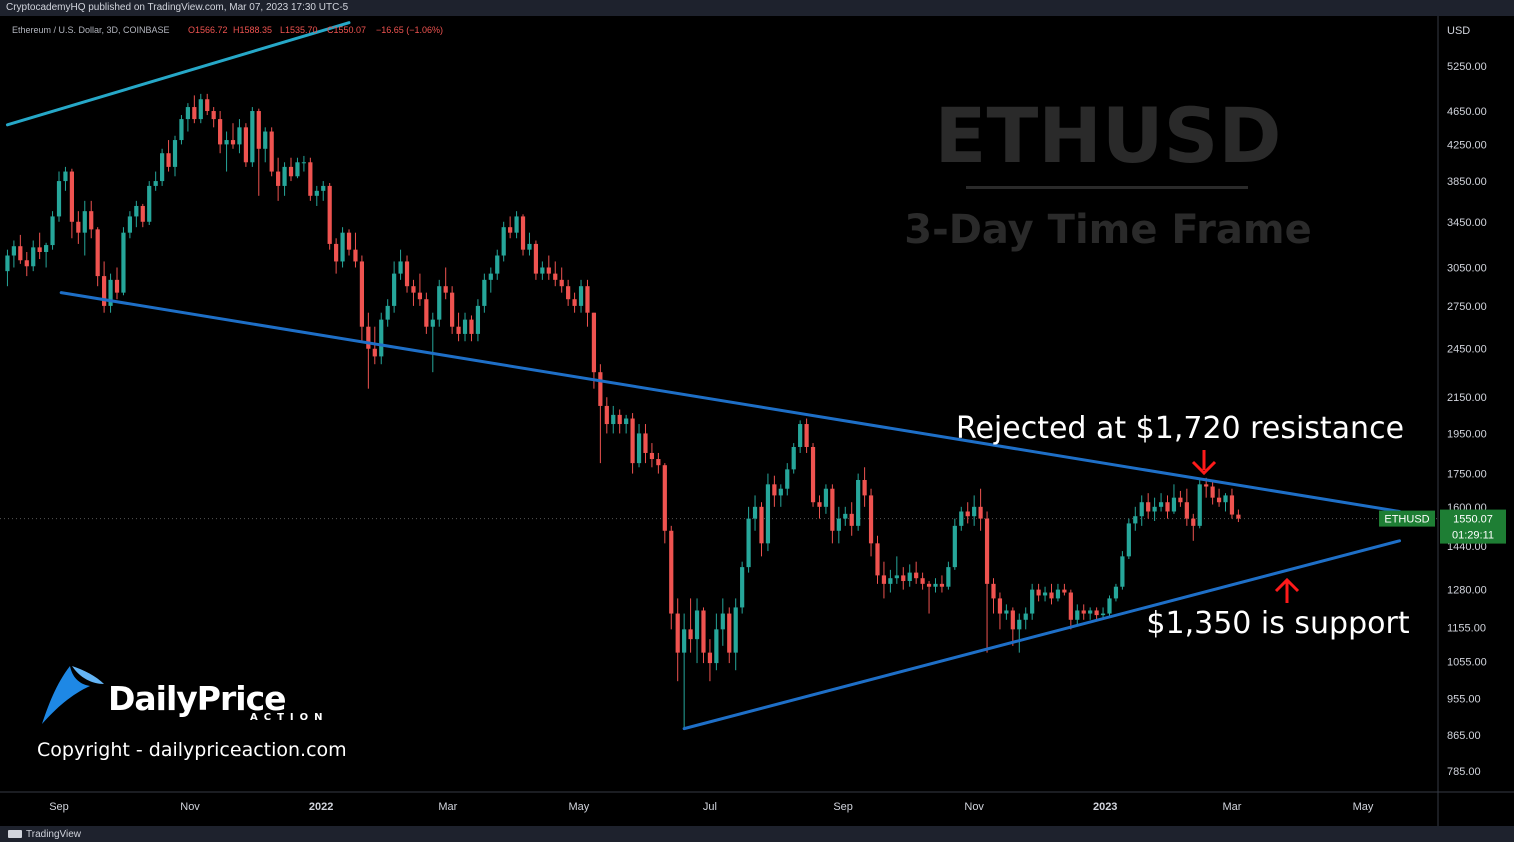 The width and height of the screenshot is (1514, 842). Describe the element at coordinates (289, 717) in the screenshot. I see `brand-logo-subtext: ACTION` at that location.